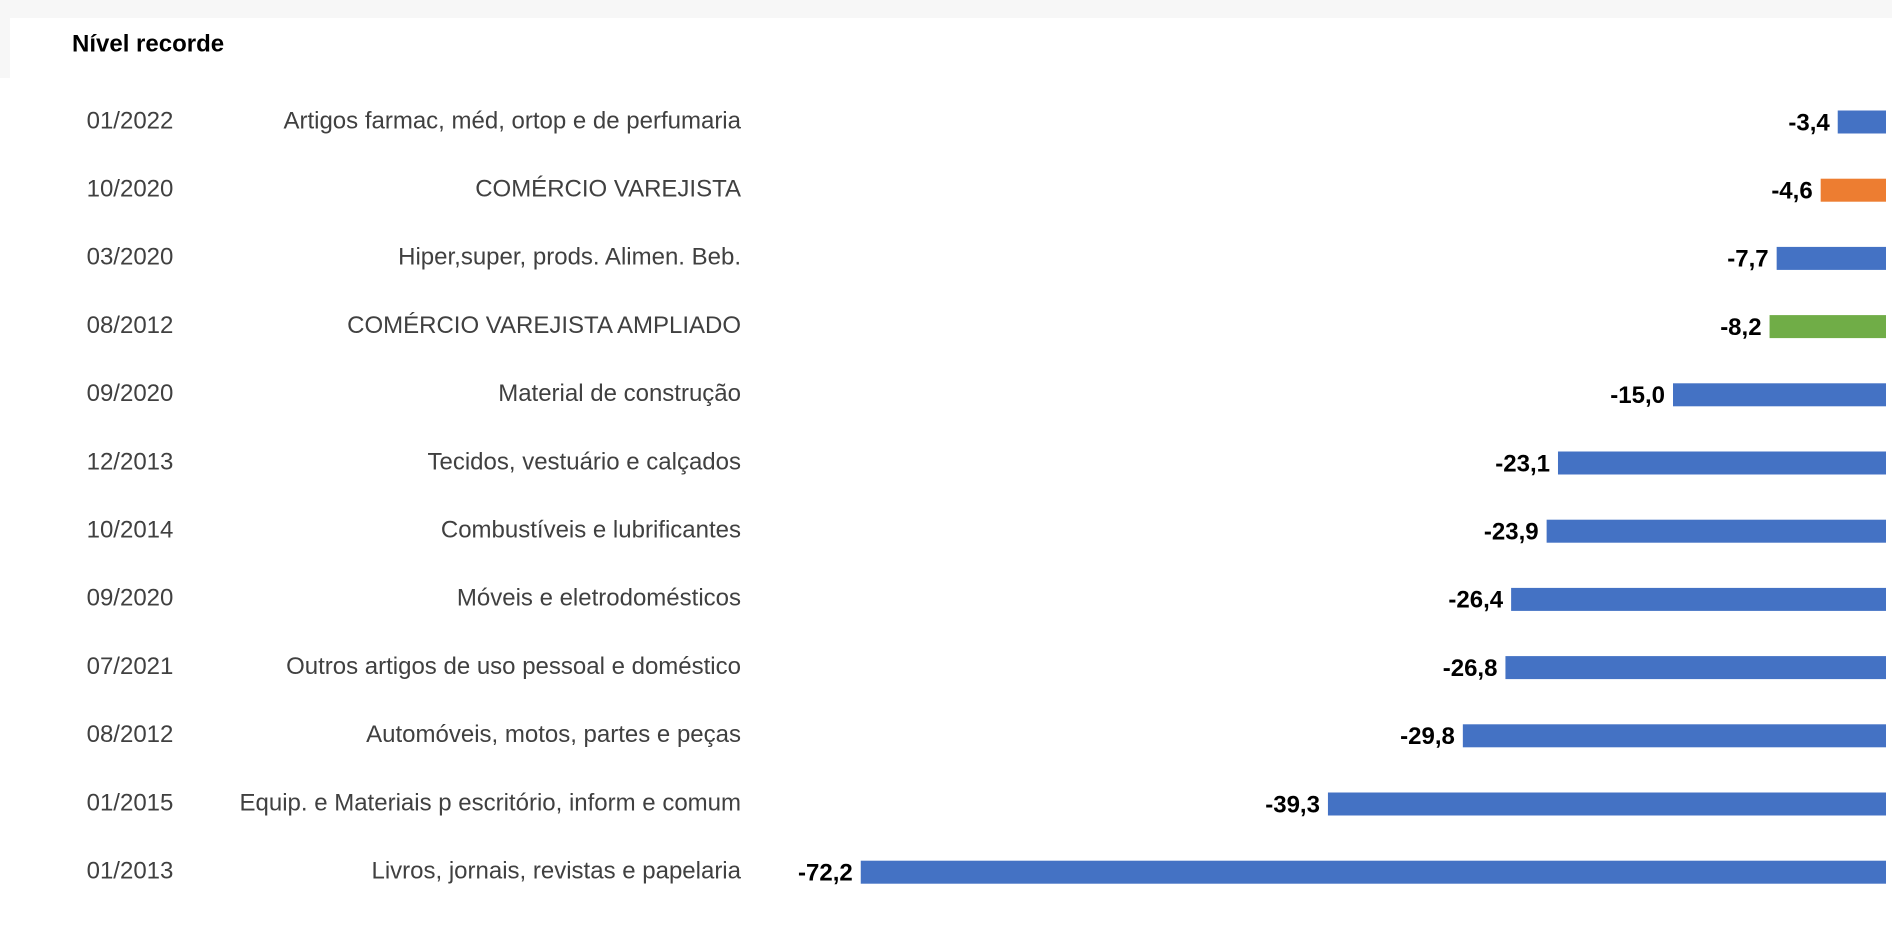  What do you see at coordinates (591, 530) in the screenshot?
I see `category-label: Combustíveis e lubrificantes` at bounding box center [591, 530].